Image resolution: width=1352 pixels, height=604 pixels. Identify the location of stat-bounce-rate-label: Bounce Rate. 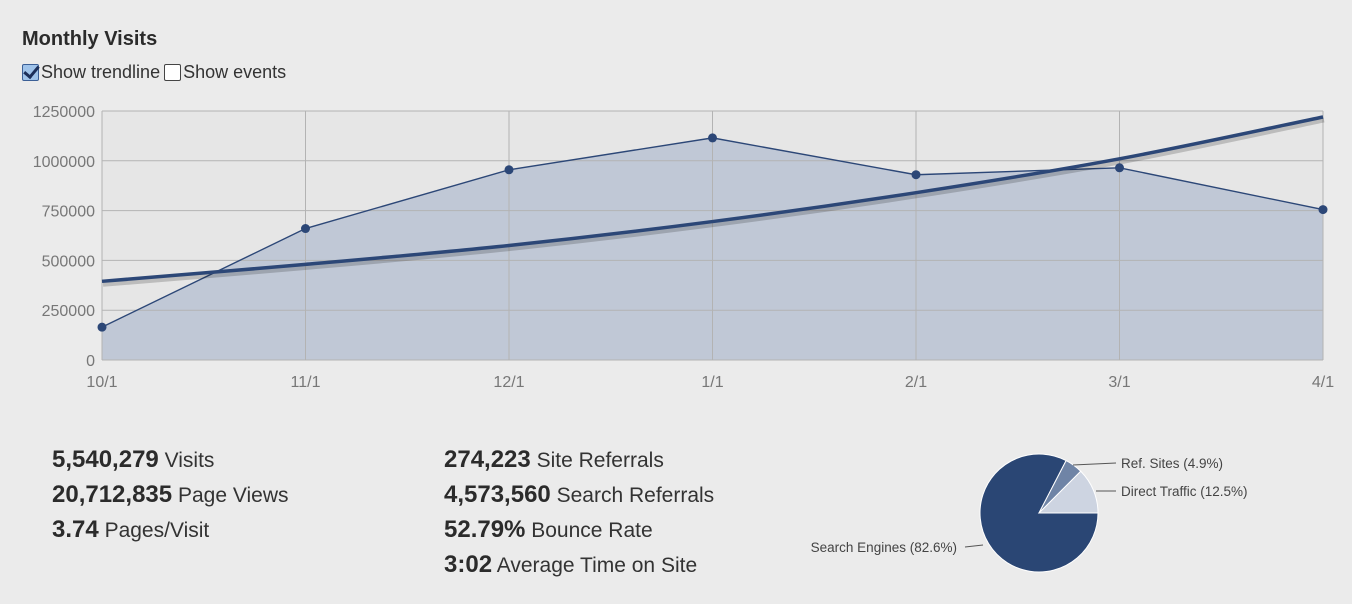
(592, 530).